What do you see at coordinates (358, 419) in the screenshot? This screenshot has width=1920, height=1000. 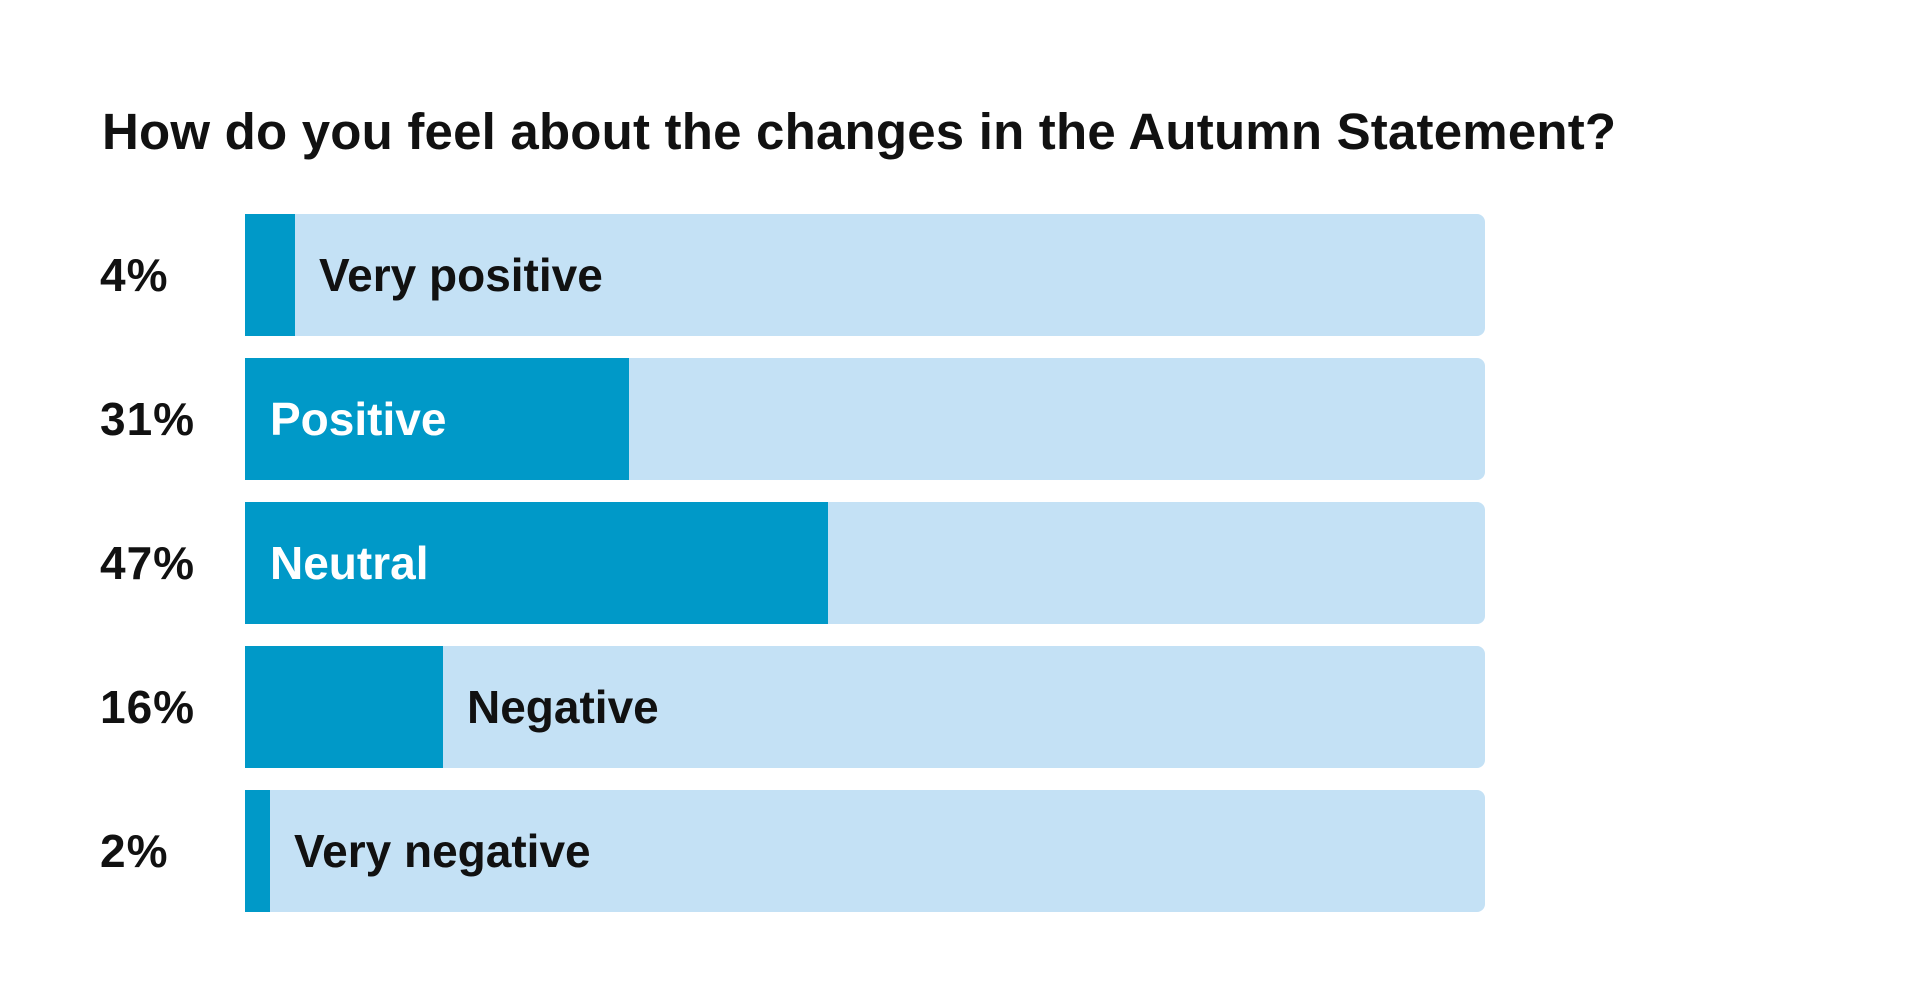 I see `category-label: Positive` at bounding box center [358, 419].